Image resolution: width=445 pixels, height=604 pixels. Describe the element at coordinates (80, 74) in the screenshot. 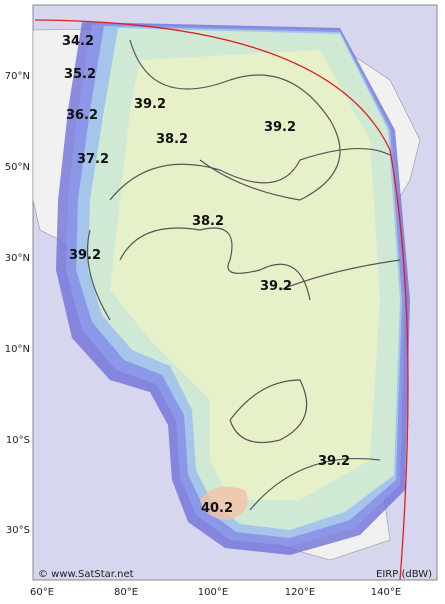

I see `contour-label: 35.2` at that location.